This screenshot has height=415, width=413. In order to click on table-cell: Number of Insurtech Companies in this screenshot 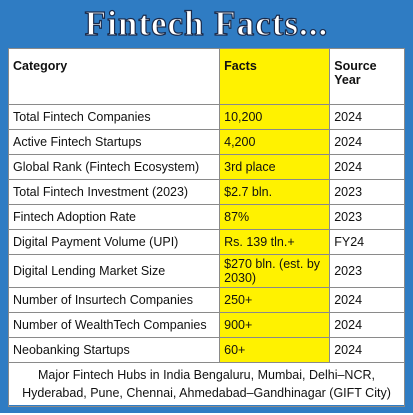, I will do `click(114, 300)`.